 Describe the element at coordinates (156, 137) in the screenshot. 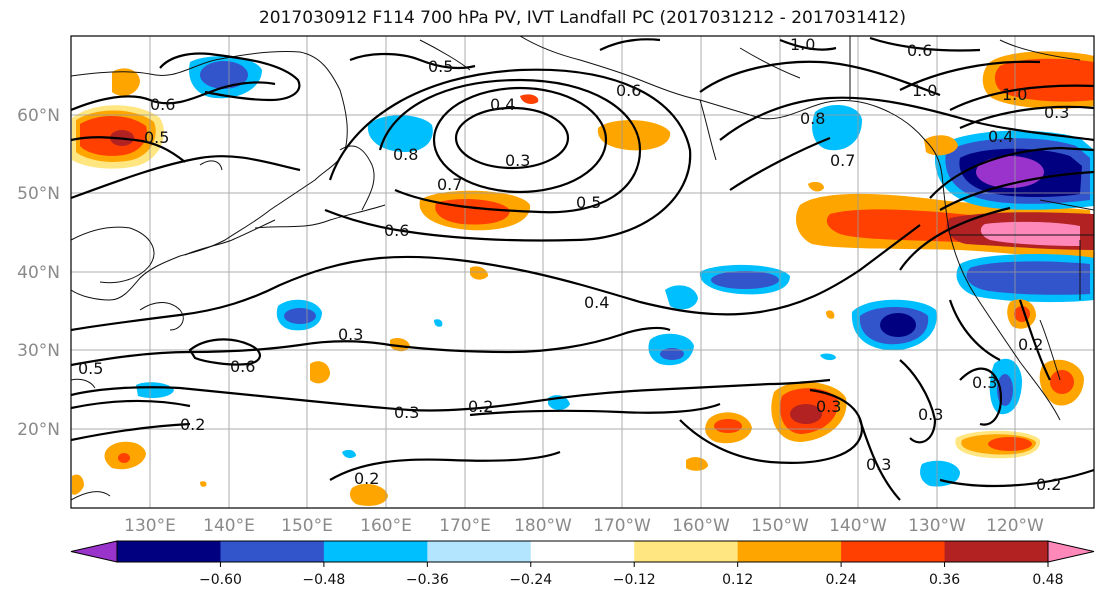

I see `contour-label: 0.5` at that location.